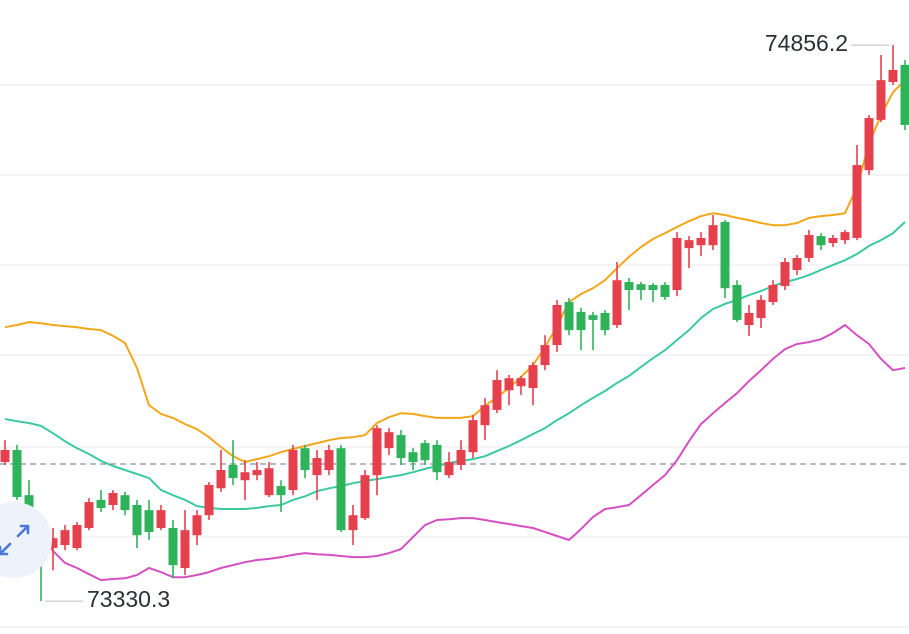 The width and height of the screenshot is (909, 634). Describe the element at coordinates (806, 43) in the screenshot. I see `high-label: 74856.2` at that location.